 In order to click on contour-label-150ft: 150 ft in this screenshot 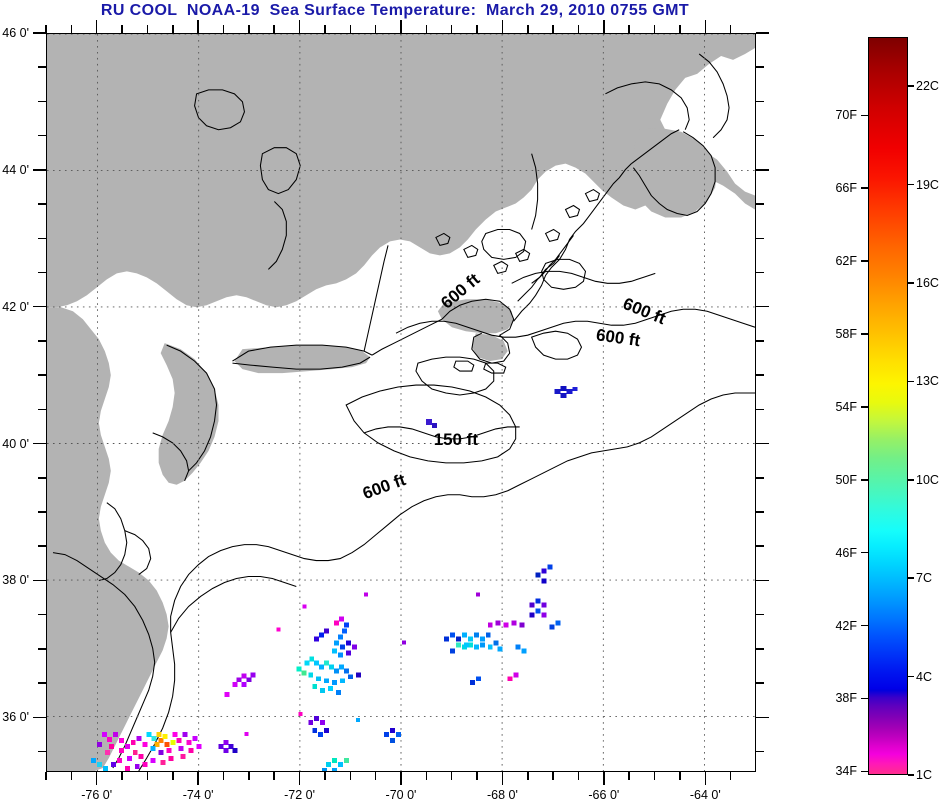, I will do `click(456, 439)`.